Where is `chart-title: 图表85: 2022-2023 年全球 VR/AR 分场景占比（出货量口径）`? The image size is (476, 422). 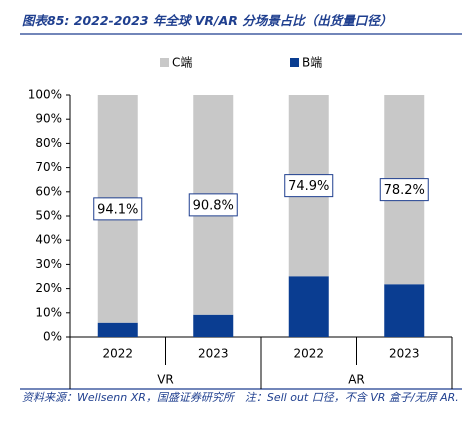 chart-title: 图表85: 2022-2023 年全球 VR/AR 分场景占比（出货量口径） is located at coordinates (207, 20).